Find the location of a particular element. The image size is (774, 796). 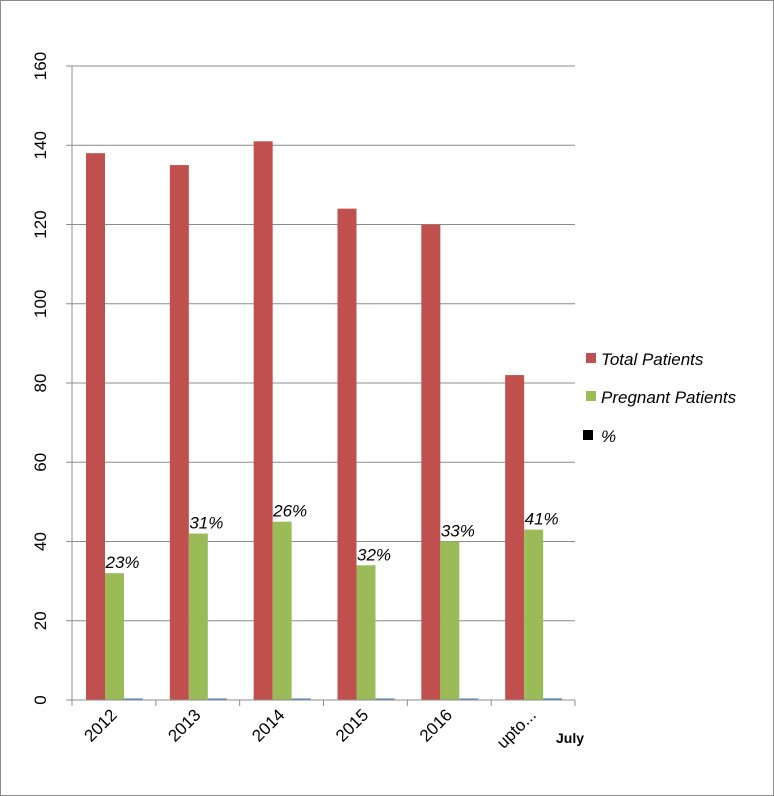

data-labels: 23% 31% 26% 32% 33% 41% is located at coordinates (331, 537).